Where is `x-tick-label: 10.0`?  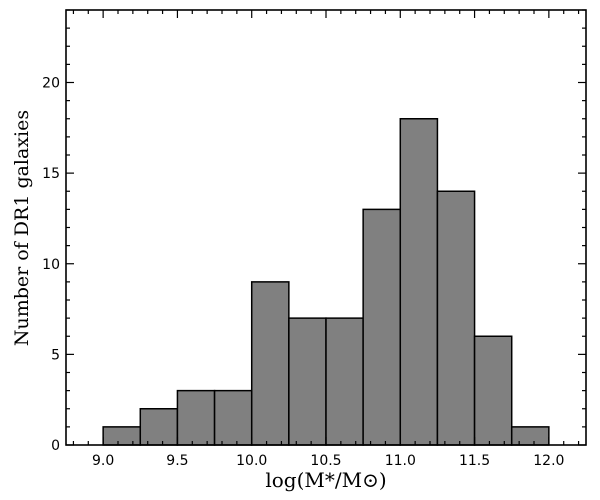 x-tick-label: 10.0 is located at coordinates (251, 461).